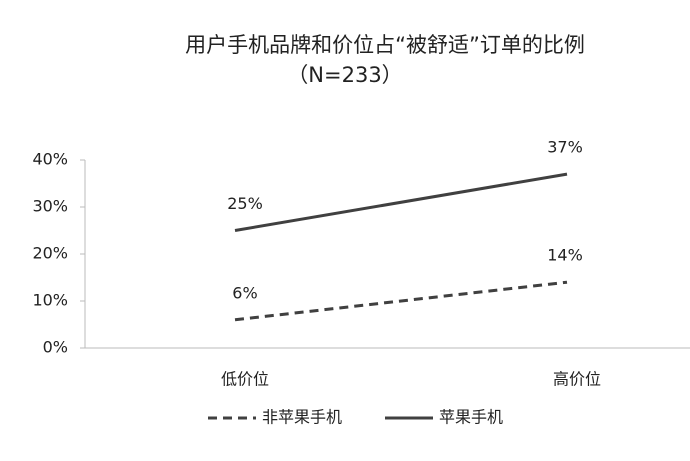 This screenshot has height=461, width=690. What do you see at coordinates (55, 347) in the screenshot?
I see `y-tick-label: 0%` at bounding box center [55, 347].